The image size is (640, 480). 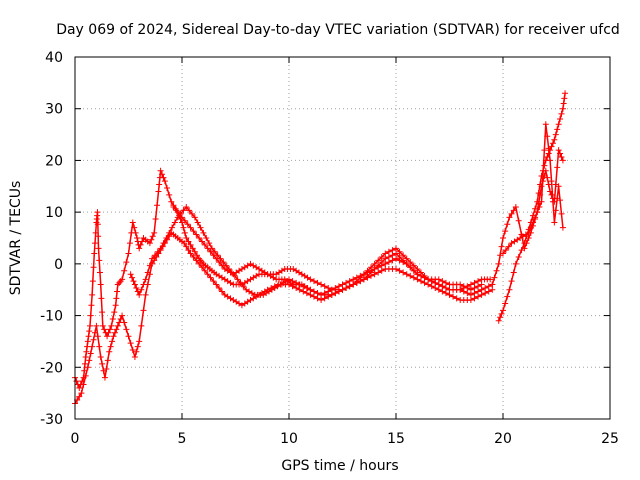 What do you see at coordinates (345, 439) in the screenshot?
I see `x-tick-labels: 0 5 10 15 20 25` at bounding box center [345, 439].